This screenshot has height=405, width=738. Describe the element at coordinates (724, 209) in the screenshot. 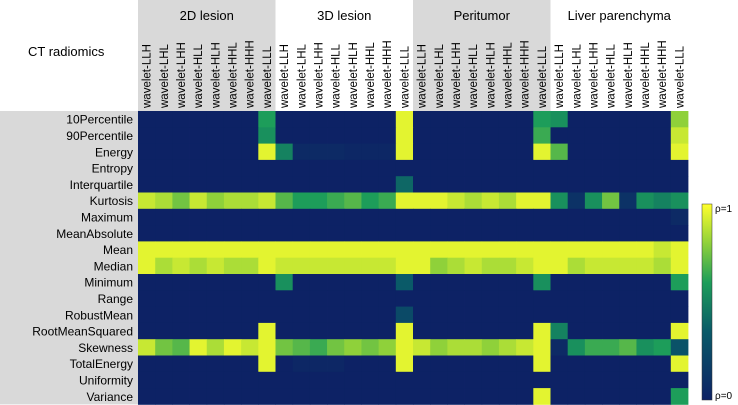

I see `colorbar-top-label: ρ=1` at that location.